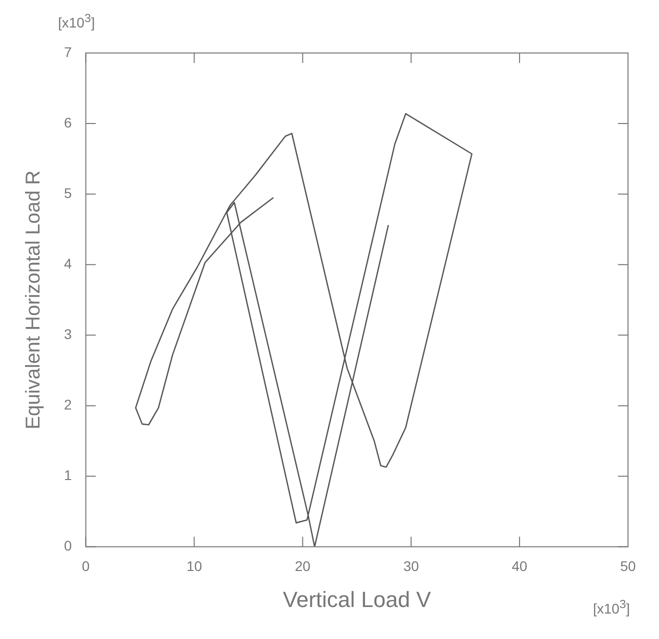 Image resolution: width=659 pixels, height=639 pixels. Describe the element at coordinates (302, 566) in the screenshot. I see `x-tick-label: 20` at that location.